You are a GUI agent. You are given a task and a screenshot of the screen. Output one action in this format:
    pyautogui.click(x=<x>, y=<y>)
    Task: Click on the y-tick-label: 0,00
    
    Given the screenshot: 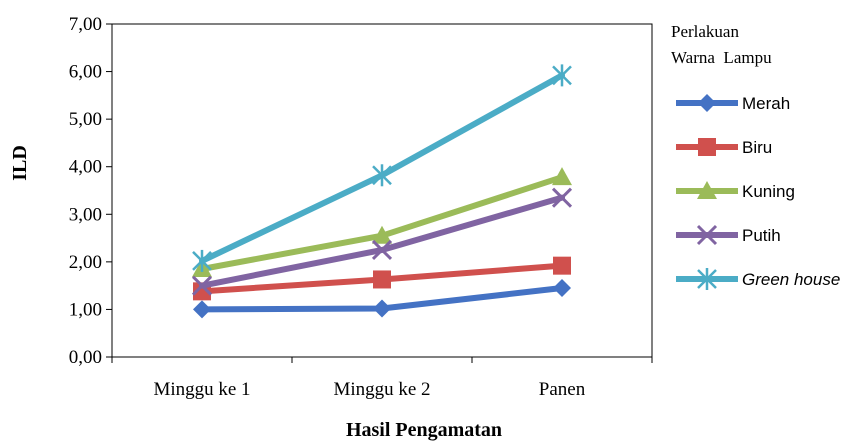 What is the action you would take?
    pyautogui.click(x=85, y=357)
    